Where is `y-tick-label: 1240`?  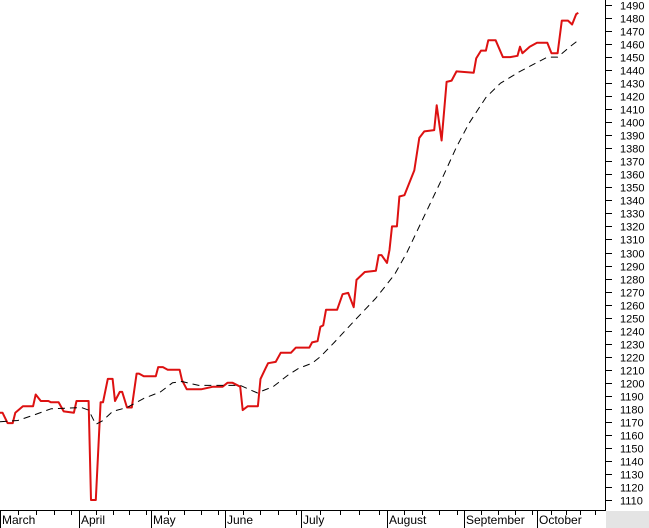
y-tick-label: 1240 is located at coordinates (632, 333).